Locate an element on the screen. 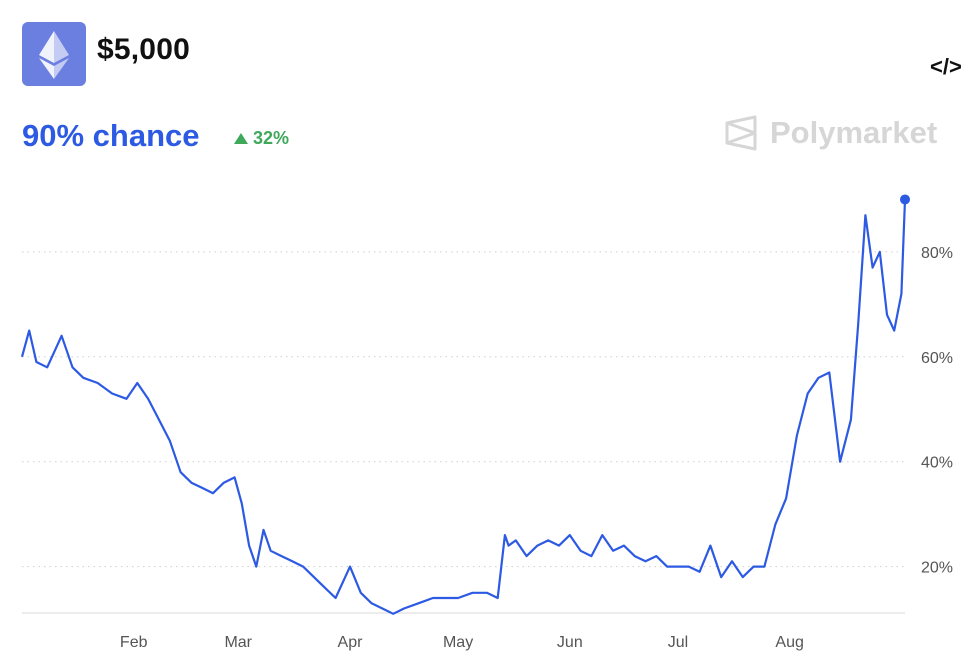  x-tick-label: Feb is located at coordinates (134, 642).